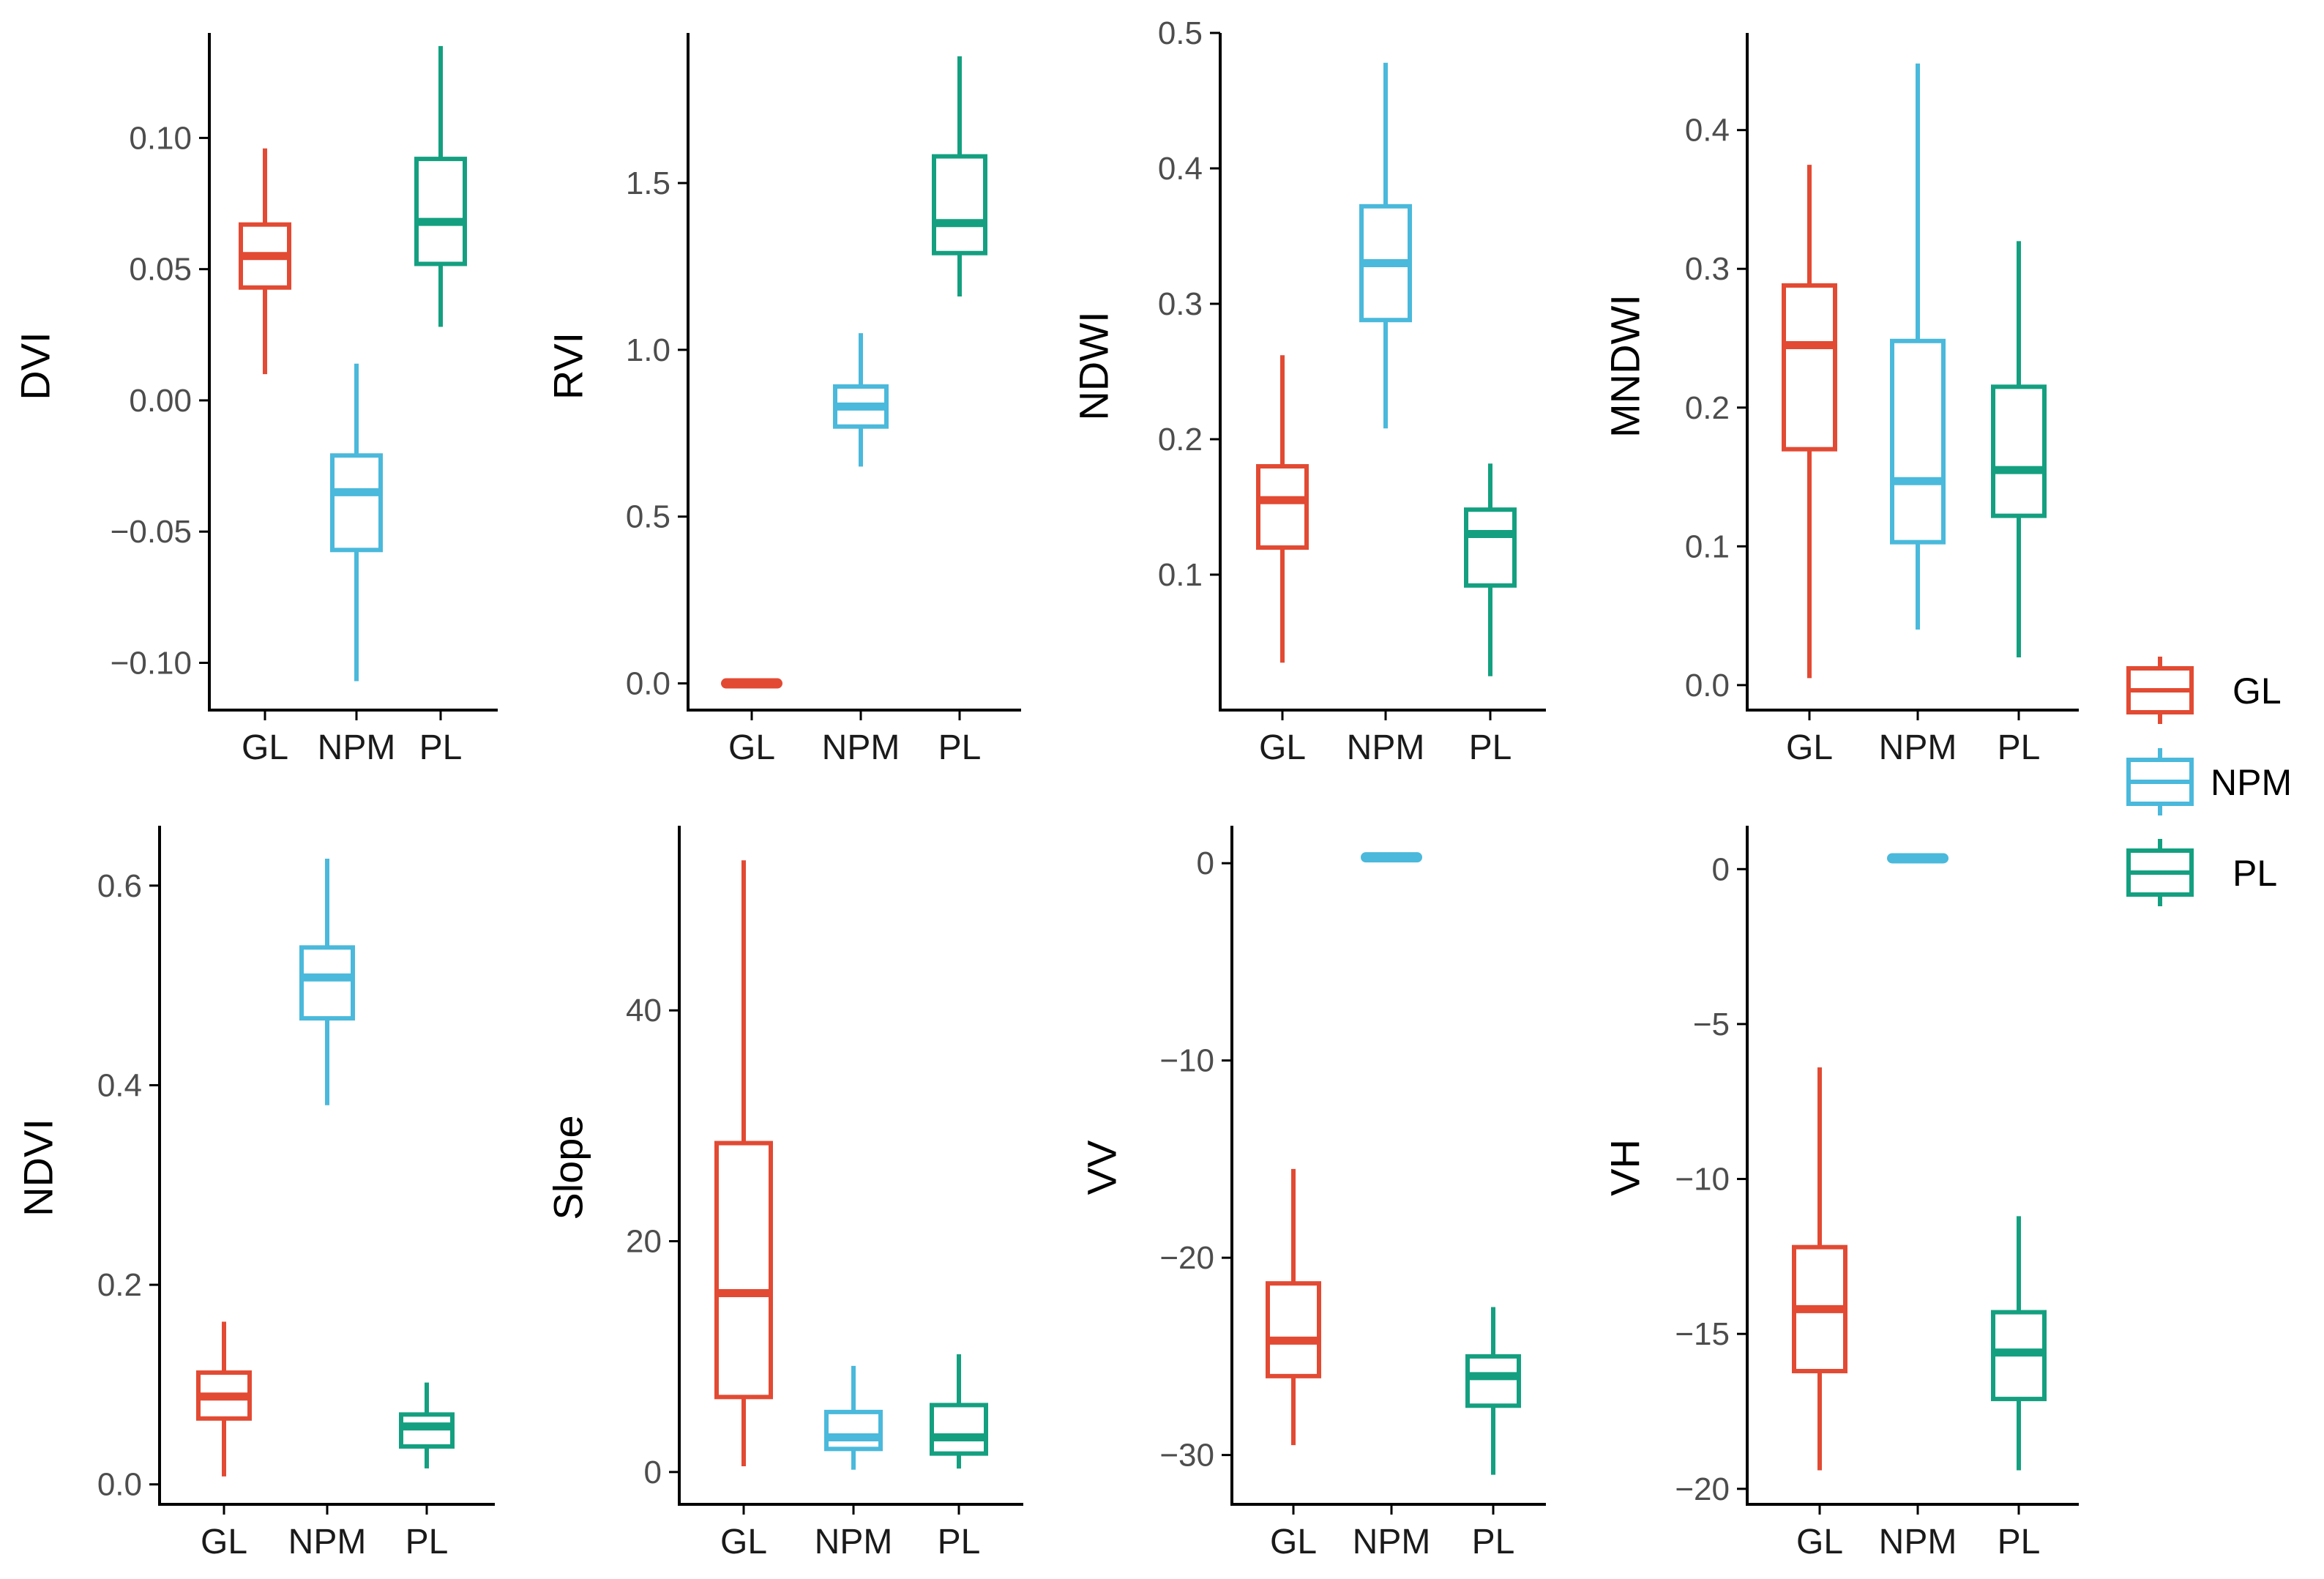 This screenshot has height=1579, width=2324. Describe the element at coordinates (1840, 400) in the screenshot. I see `panel-mndwi: 0.0 0.1 0.2 0.3 0.4 GL NPM PL MNDWI` at that location.